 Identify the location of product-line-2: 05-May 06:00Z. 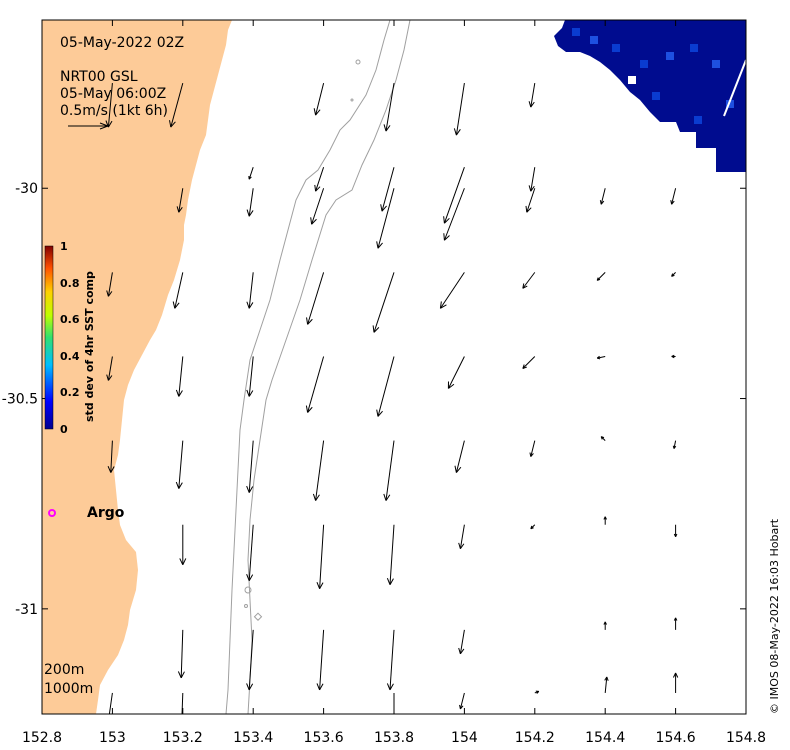
(113, 94).